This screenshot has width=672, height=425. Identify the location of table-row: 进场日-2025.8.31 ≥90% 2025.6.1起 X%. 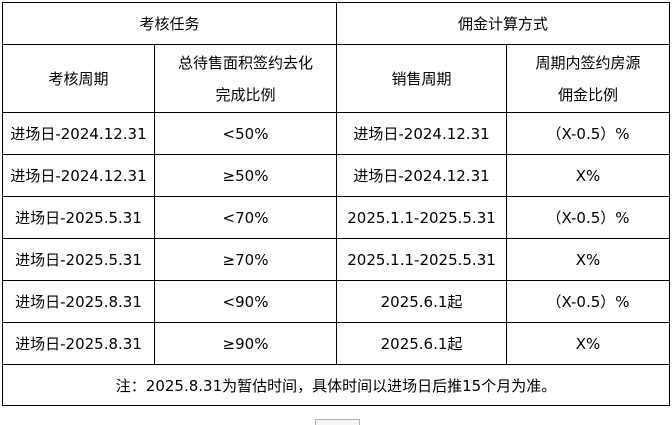
(336, 343).